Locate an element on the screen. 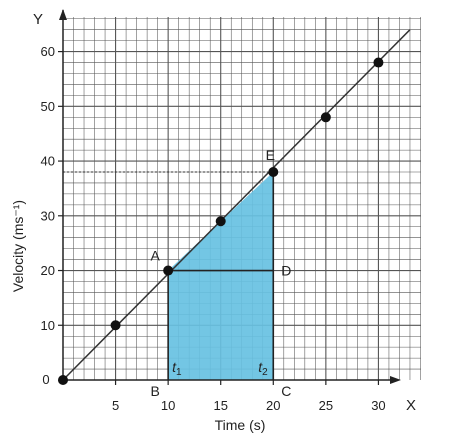 This screenshot has height=445, width=452. x-tick-label: 20 is located at coordinates (273, 405).